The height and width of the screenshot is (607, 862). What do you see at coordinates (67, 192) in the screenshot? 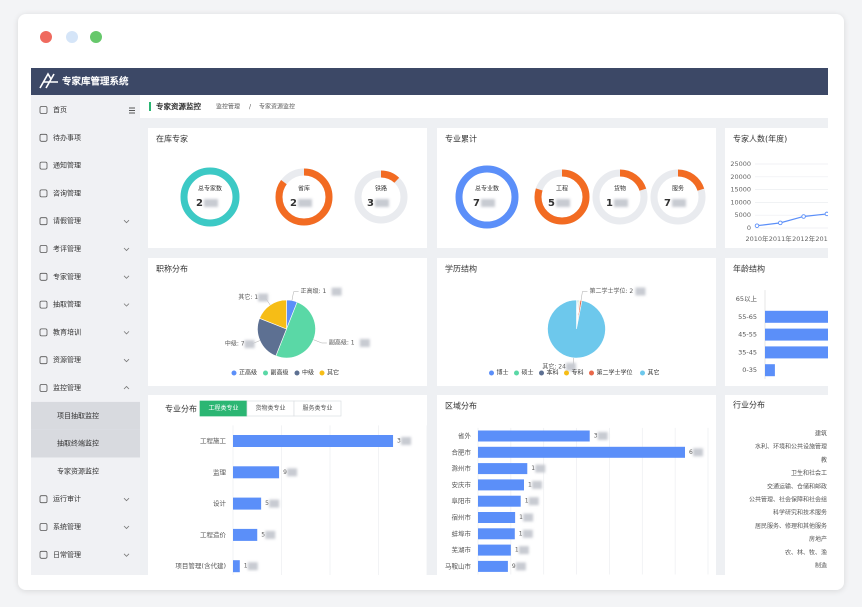
I see `menu-item: 咨询管理` at bounding box center [67, 192].